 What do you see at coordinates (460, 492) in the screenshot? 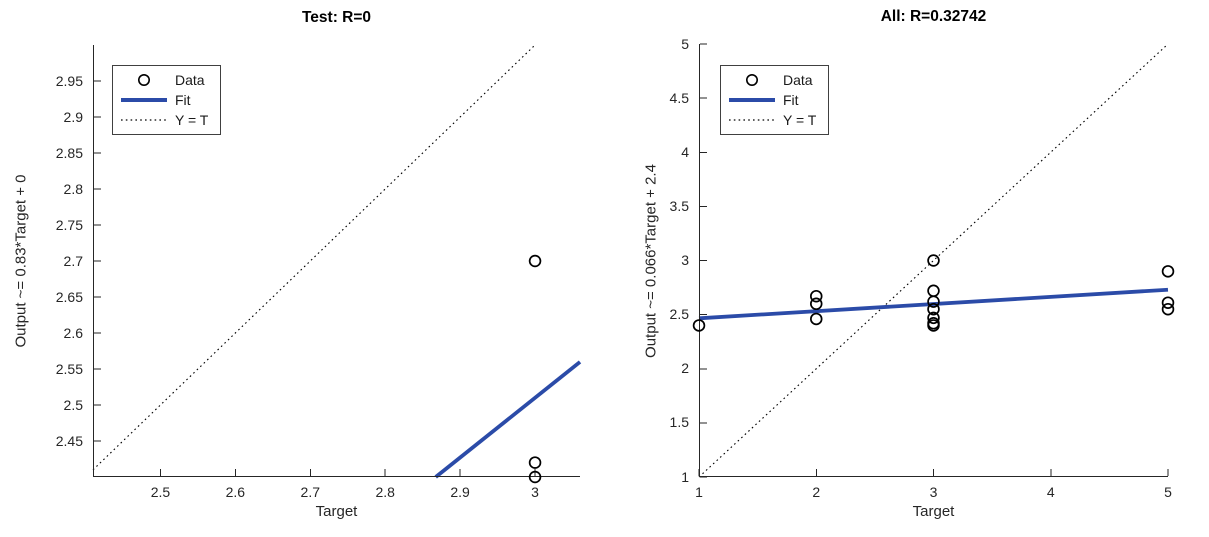
I see `x-tick-label: 2.9` at bounding box center [460, 492].